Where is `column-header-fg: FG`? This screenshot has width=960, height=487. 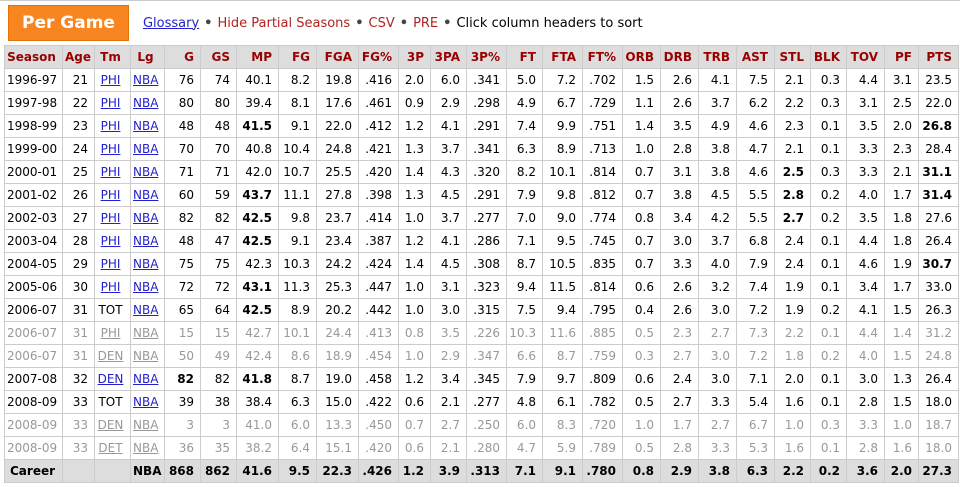 column-header-fg: FG is located at coordinates (297, 57).